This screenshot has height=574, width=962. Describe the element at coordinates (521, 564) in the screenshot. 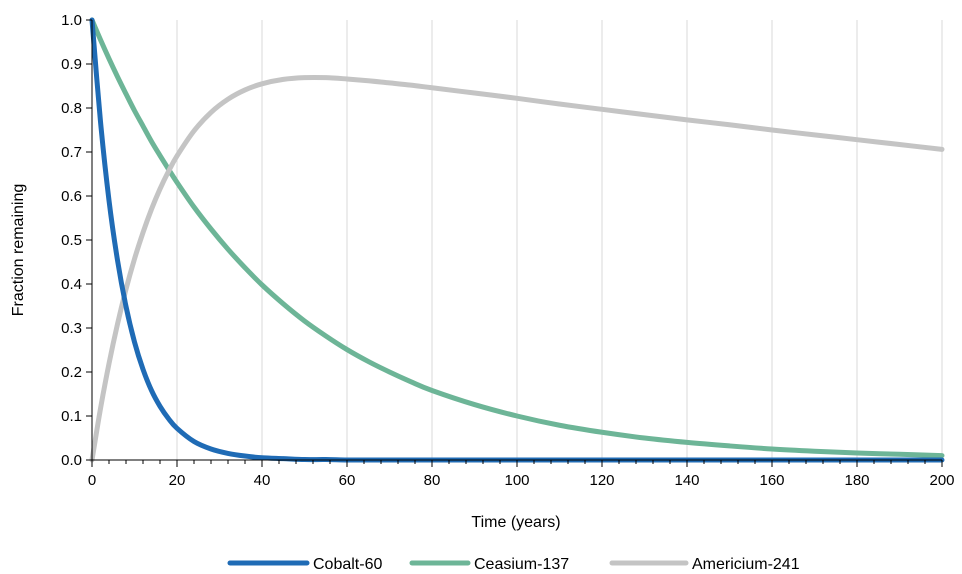

I see `legend-label-ceasium-137: Ceasium-137` at that location.